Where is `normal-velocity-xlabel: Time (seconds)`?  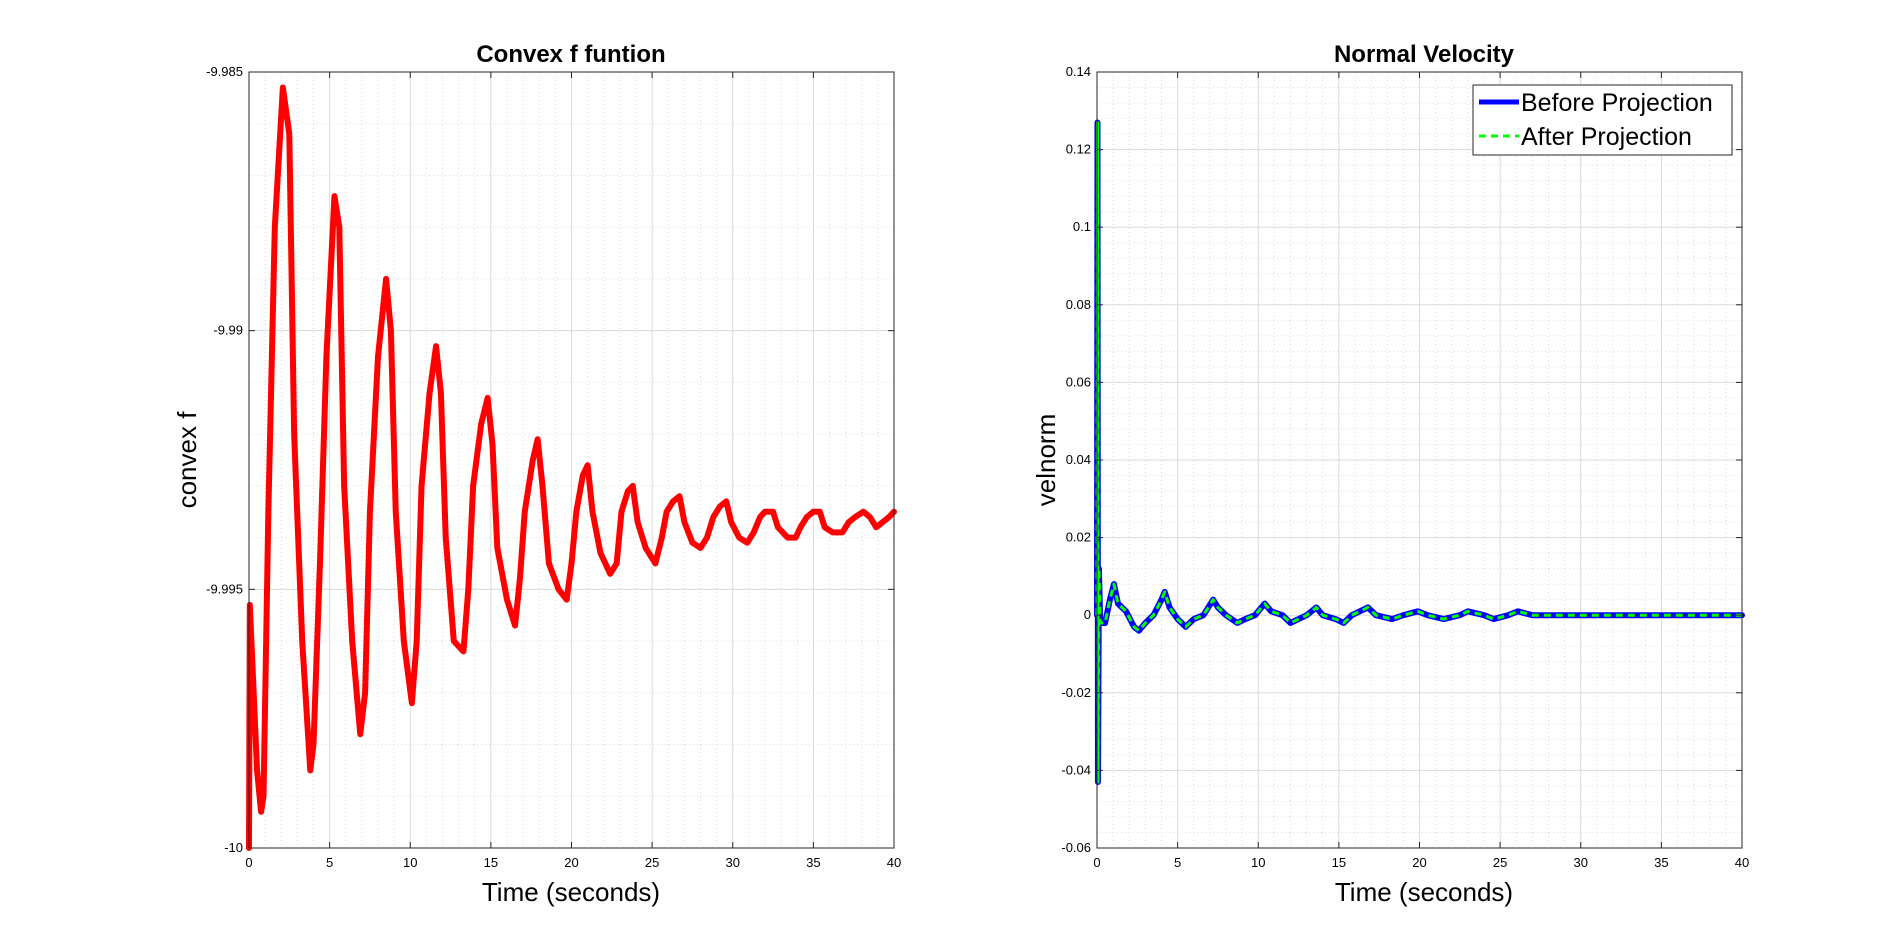
normal-velocity-xlabel: Time (seconds) is located at coordinates (1424, 892).